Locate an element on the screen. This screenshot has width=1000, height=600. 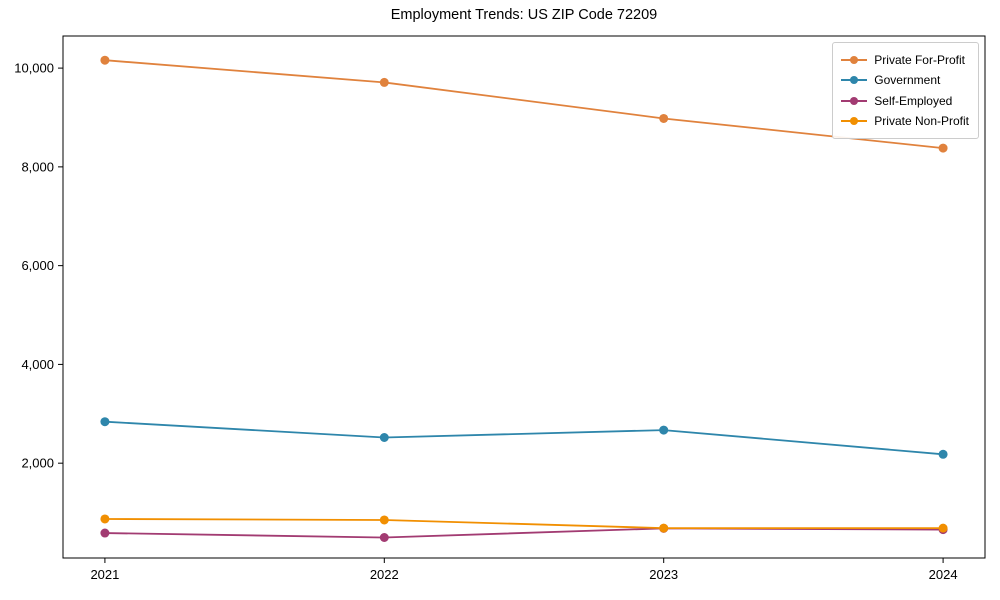
legend-label: Self-Employed is located at coordinates (913, 100).